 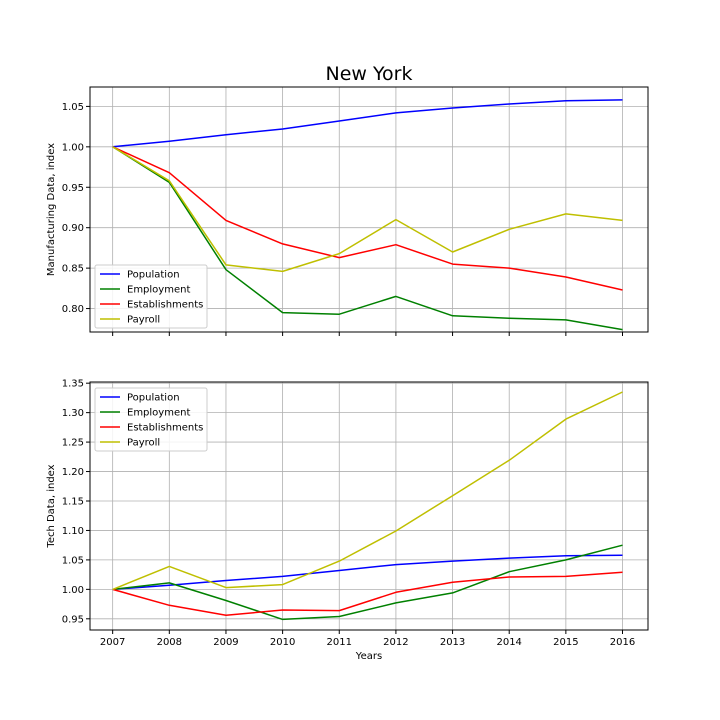 What do you see at coordinates (73, 228) in the screenshot?
I see `y-tick-label: 0.90` at bounding box center [73, 228].